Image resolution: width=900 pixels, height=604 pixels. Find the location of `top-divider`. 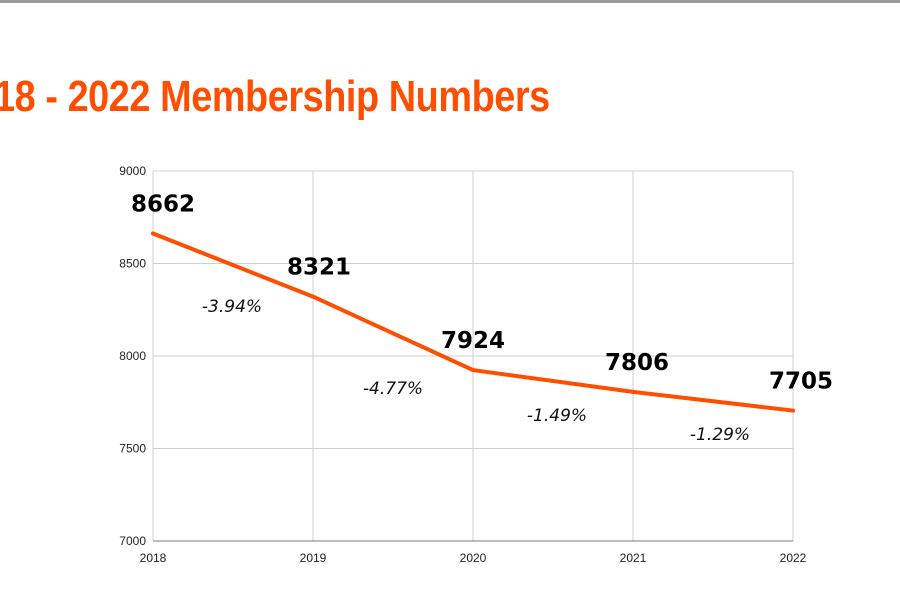

top-divider is located at coordinates (450, 1).